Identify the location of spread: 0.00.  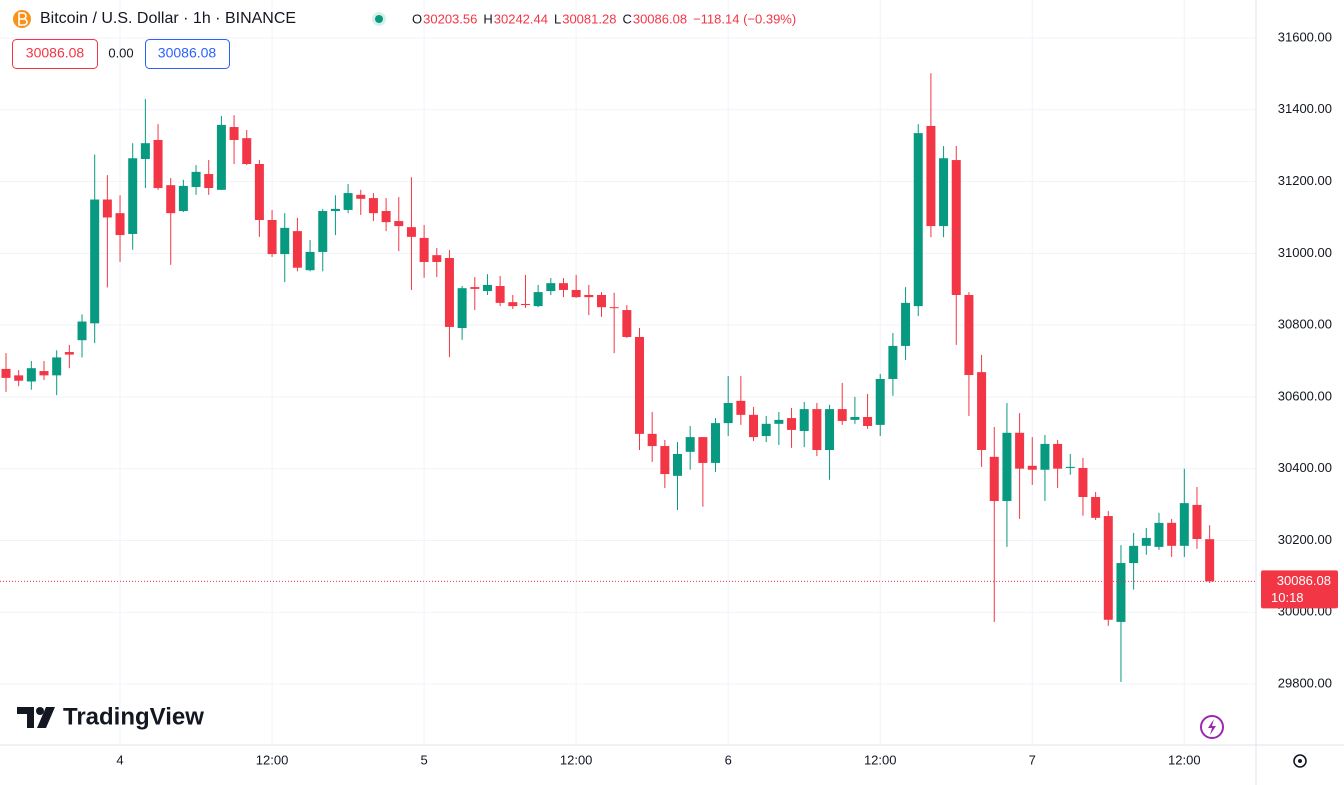
(120, 52).